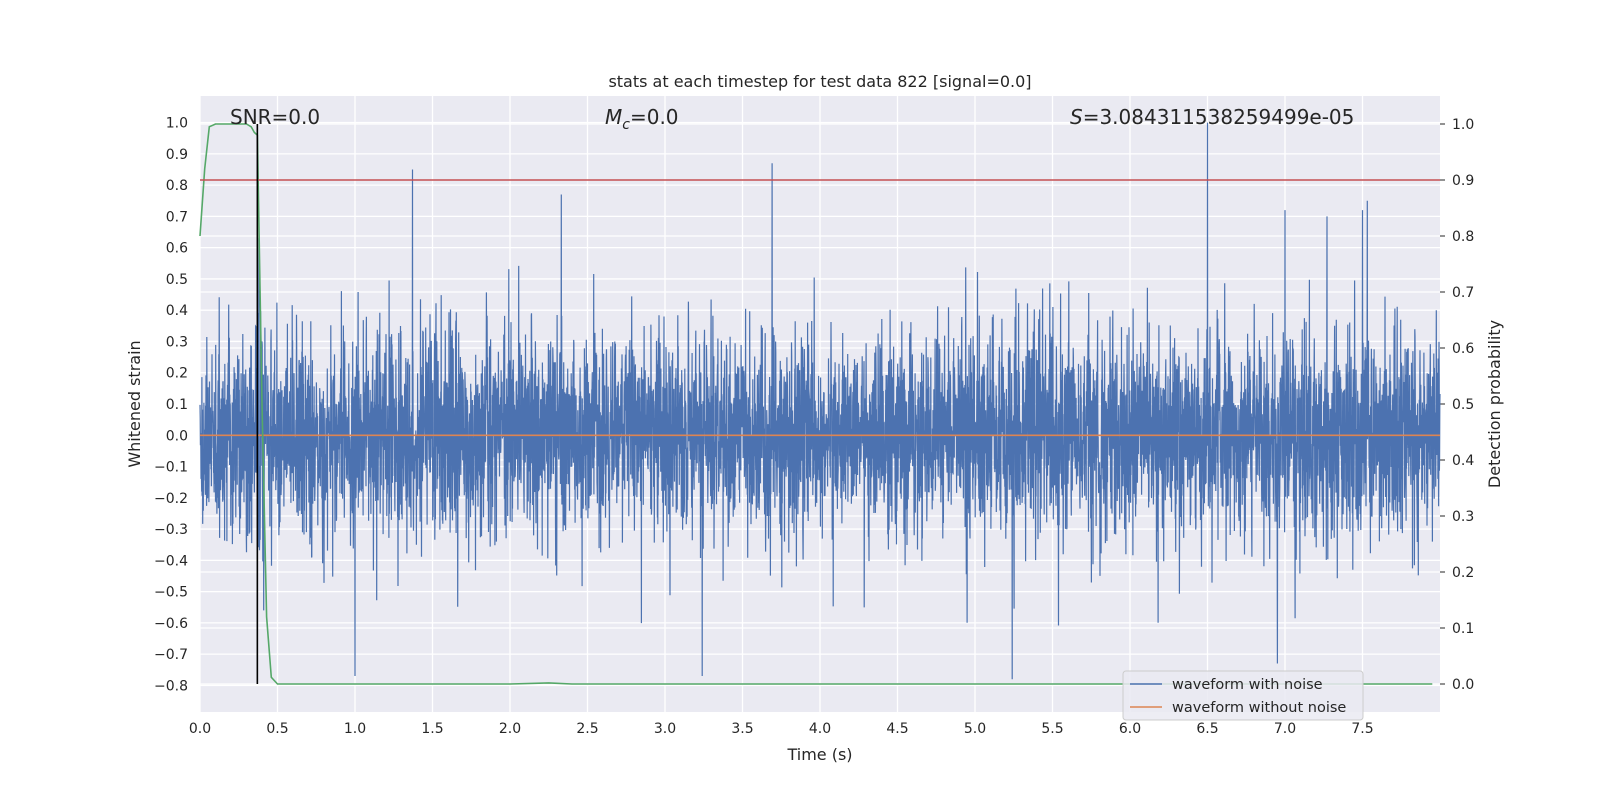 The image size is (1600, 804). I want to click on chirp-mass-symbol: M, so click(613, 117).